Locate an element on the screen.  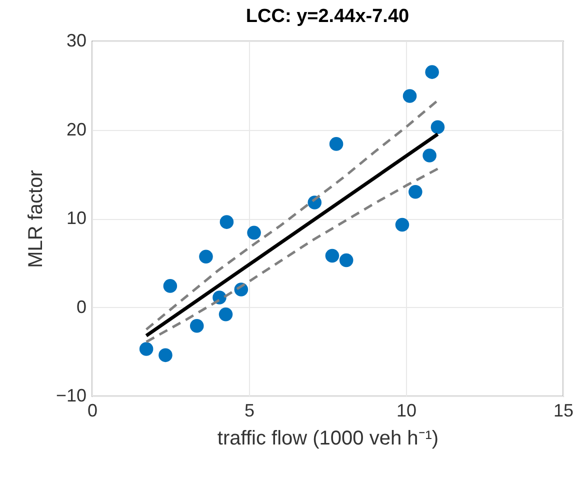
y-tick-label: 30 is located at coordinates (76, 40).